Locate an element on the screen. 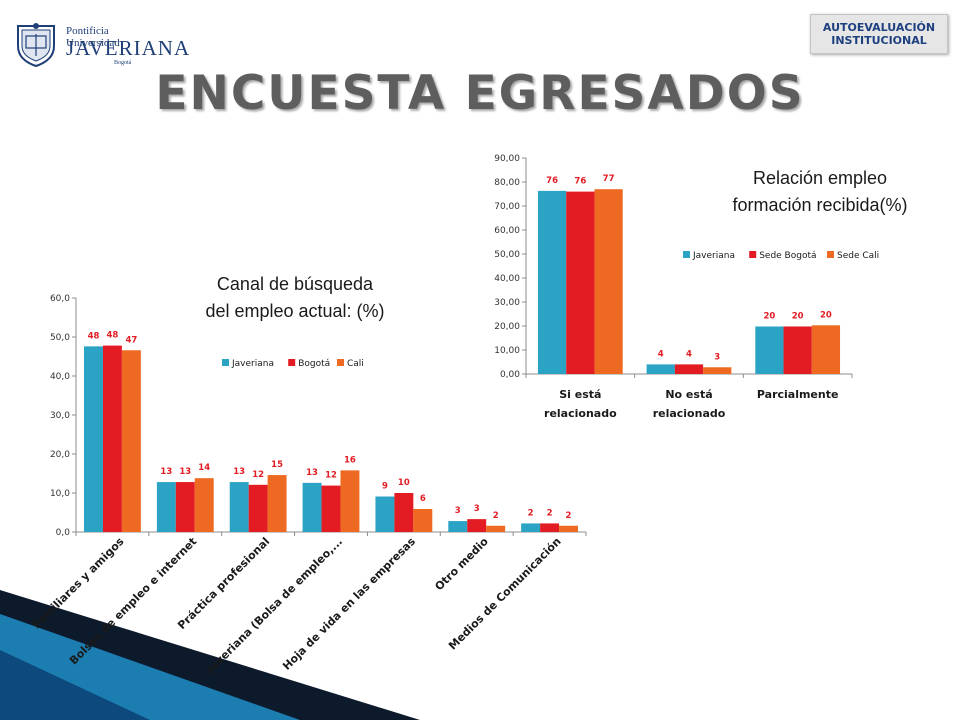 The image size is (960, 720). logo-line-1: Pontificia Universidad is located at coordinates (93, 37).